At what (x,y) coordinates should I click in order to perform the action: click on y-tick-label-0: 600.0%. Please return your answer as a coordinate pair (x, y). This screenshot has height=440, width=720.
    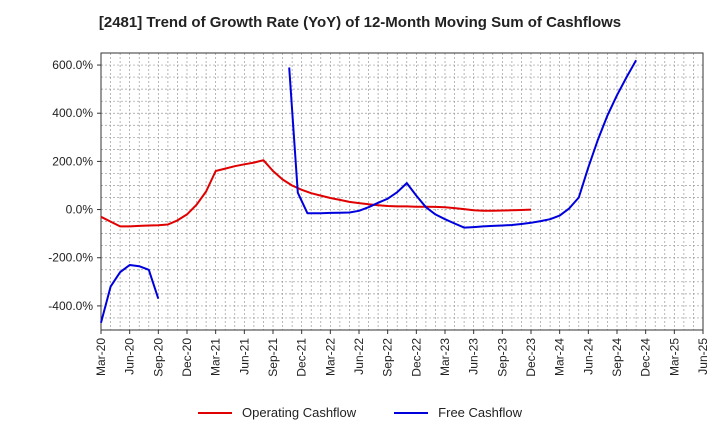
    Looking at the image, I should click on (72, 65).